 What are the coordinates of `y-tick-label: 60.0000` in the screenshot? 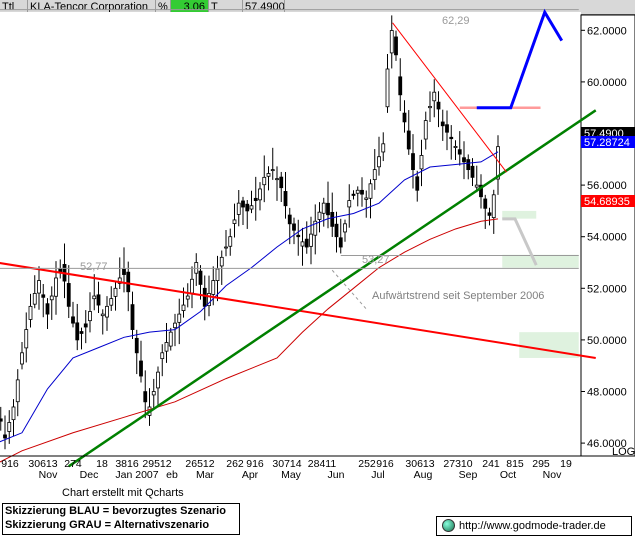 It's located at (607, 83).